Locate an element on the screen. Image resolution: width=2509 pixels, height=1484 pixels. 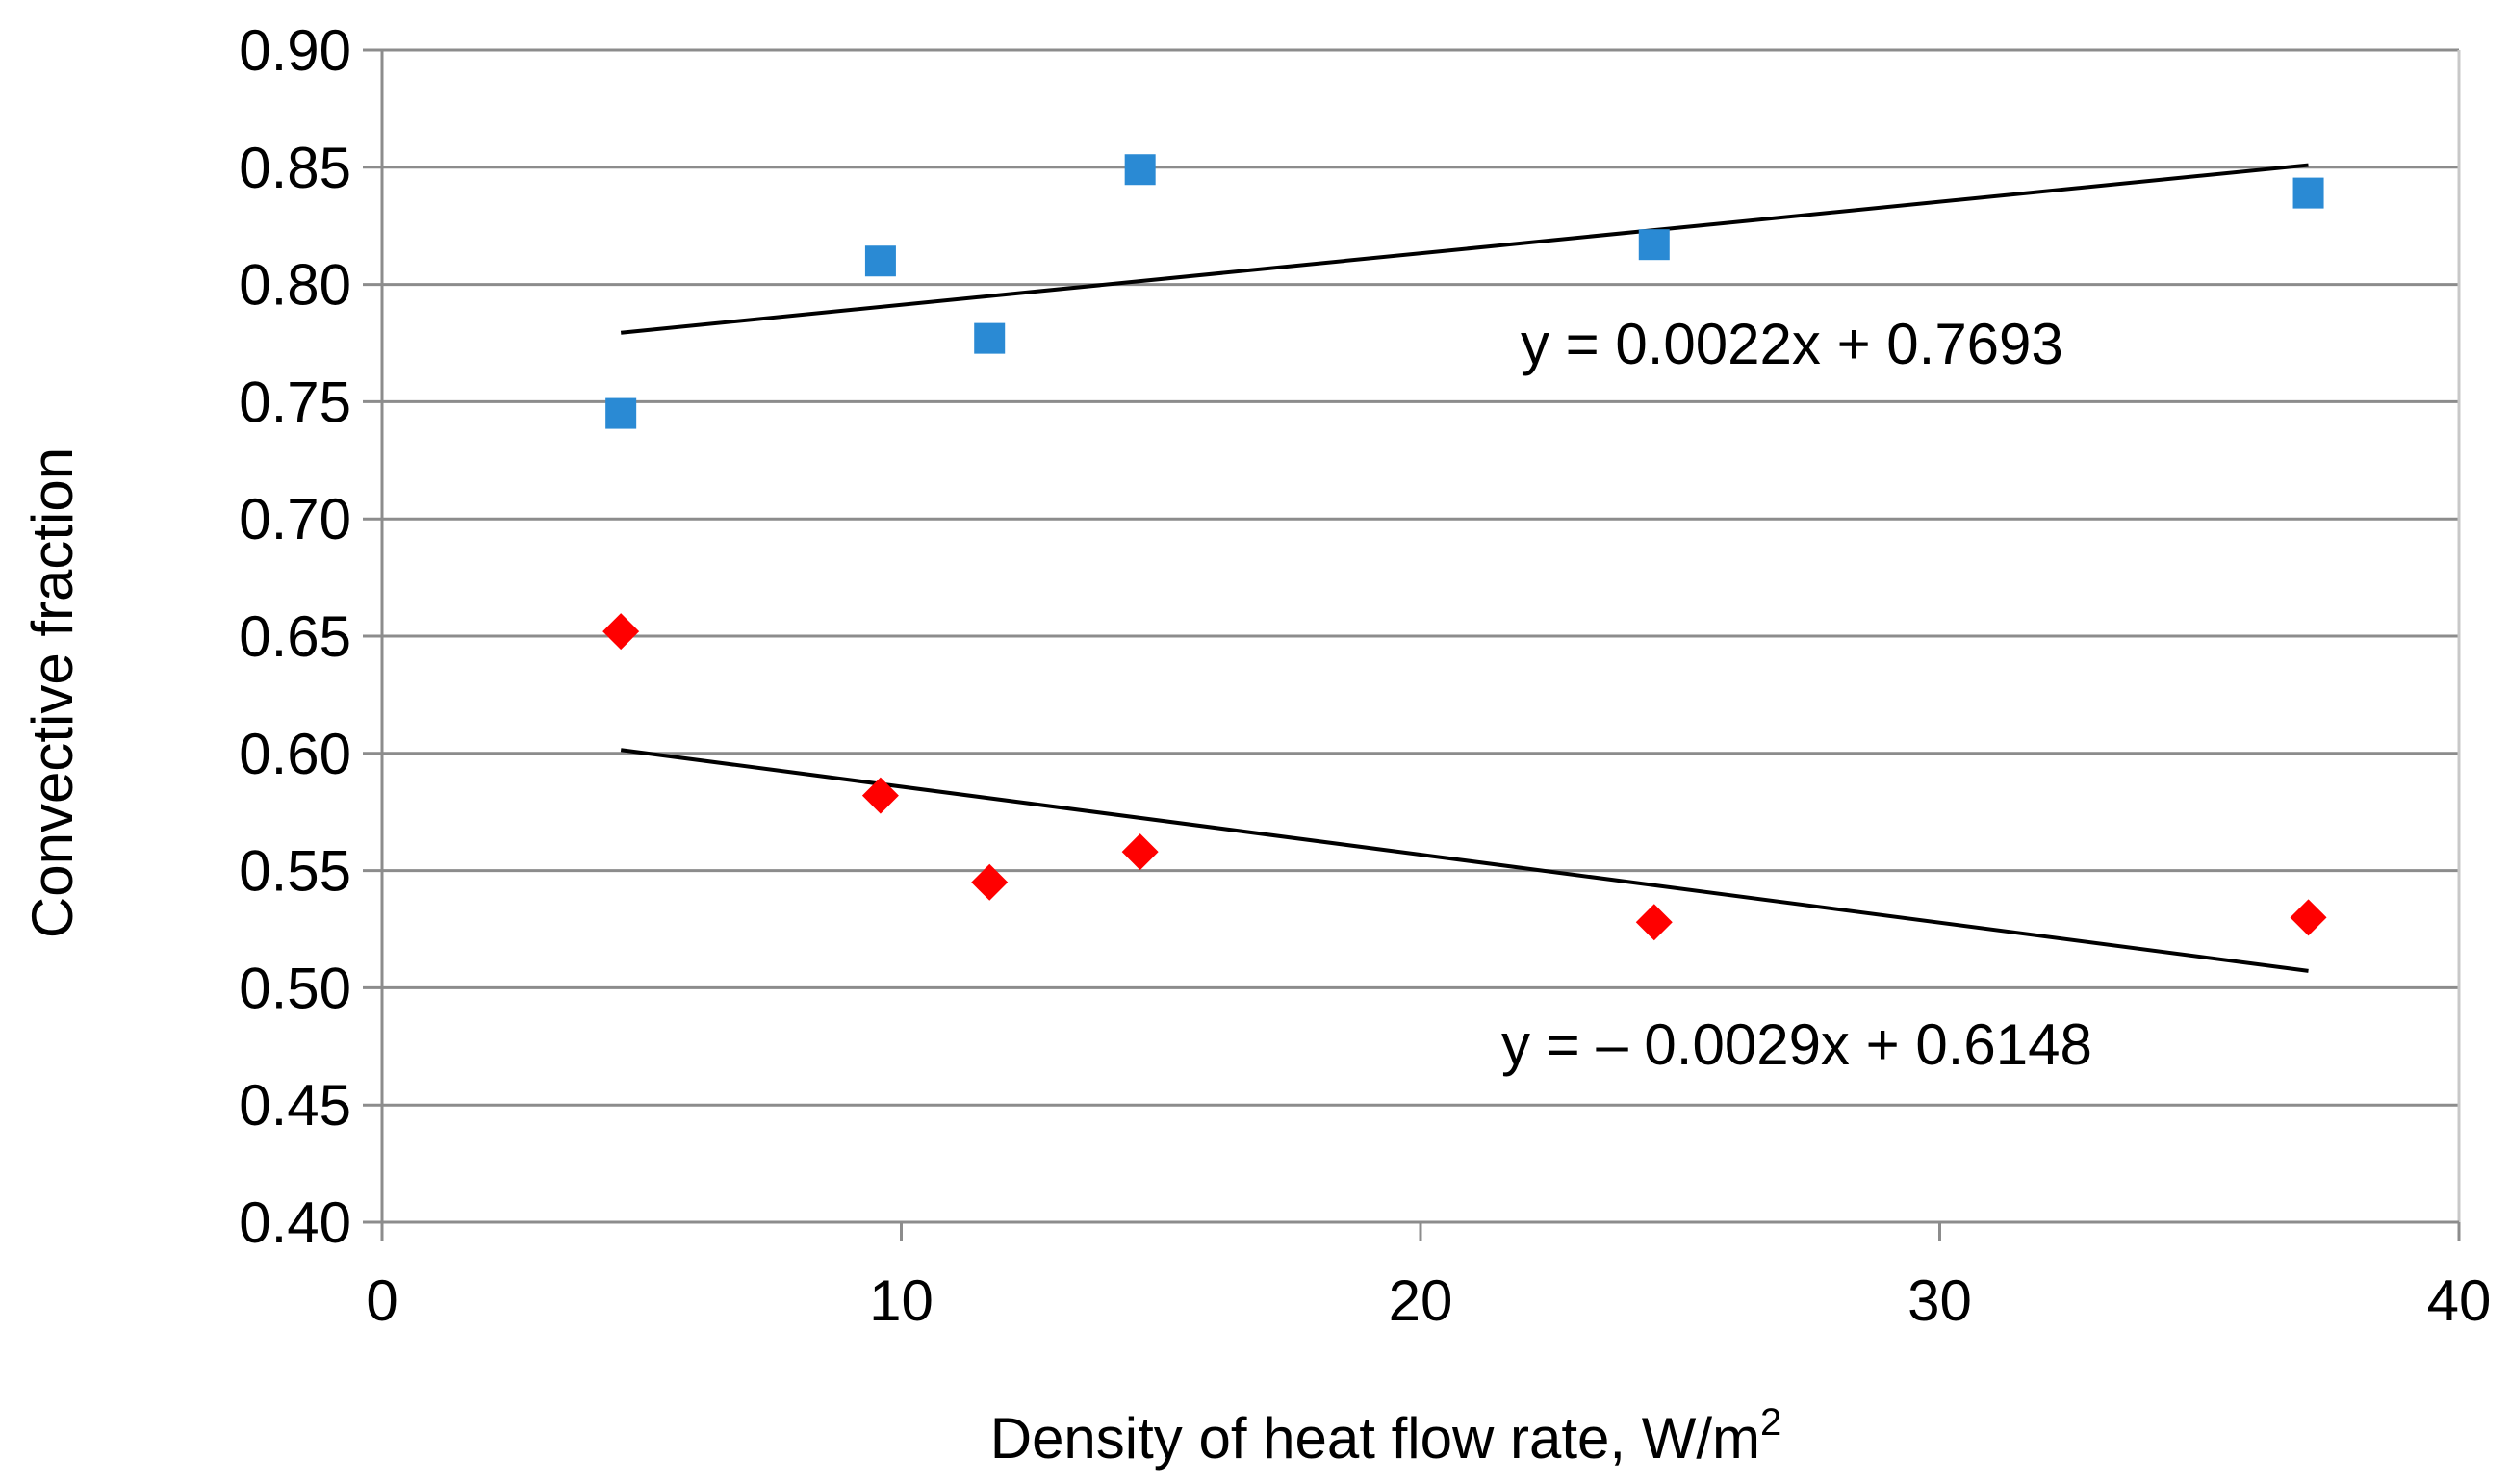
y-tick-label: 0.75 is located at coordinates (295, 402).